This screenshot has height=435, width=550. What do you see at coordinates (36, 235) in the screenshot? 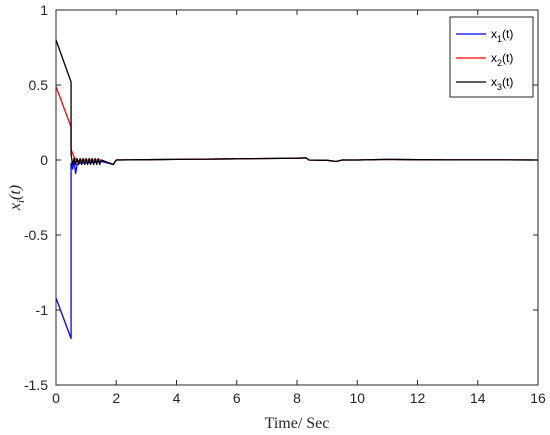
I see `y-tick-label: -0.5` at bounding box center [36, 235].